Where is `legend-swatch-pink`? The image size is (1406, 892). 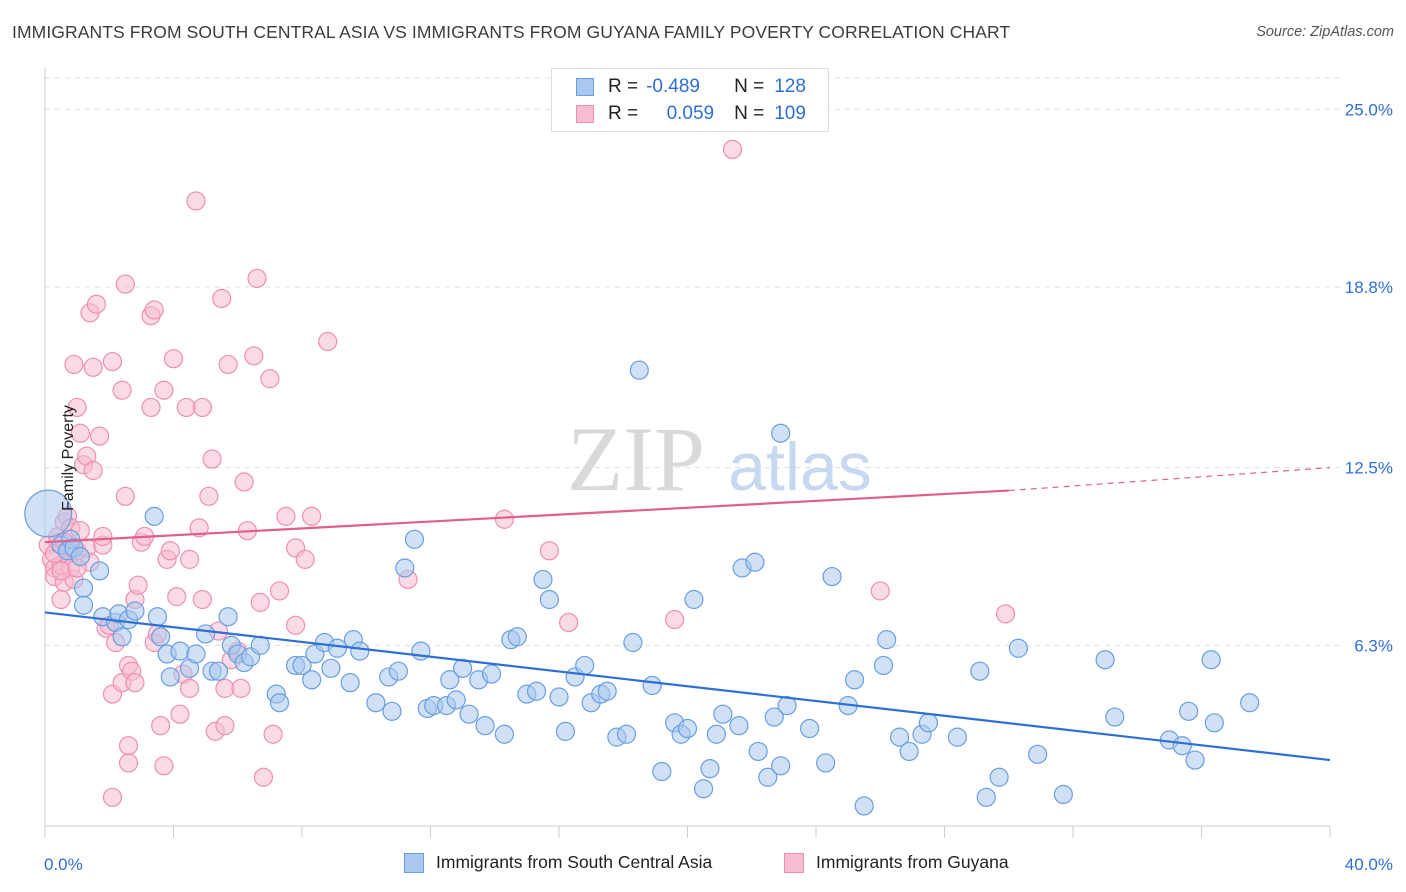 legend-swatch-pink is located at coordinates (585, 114).